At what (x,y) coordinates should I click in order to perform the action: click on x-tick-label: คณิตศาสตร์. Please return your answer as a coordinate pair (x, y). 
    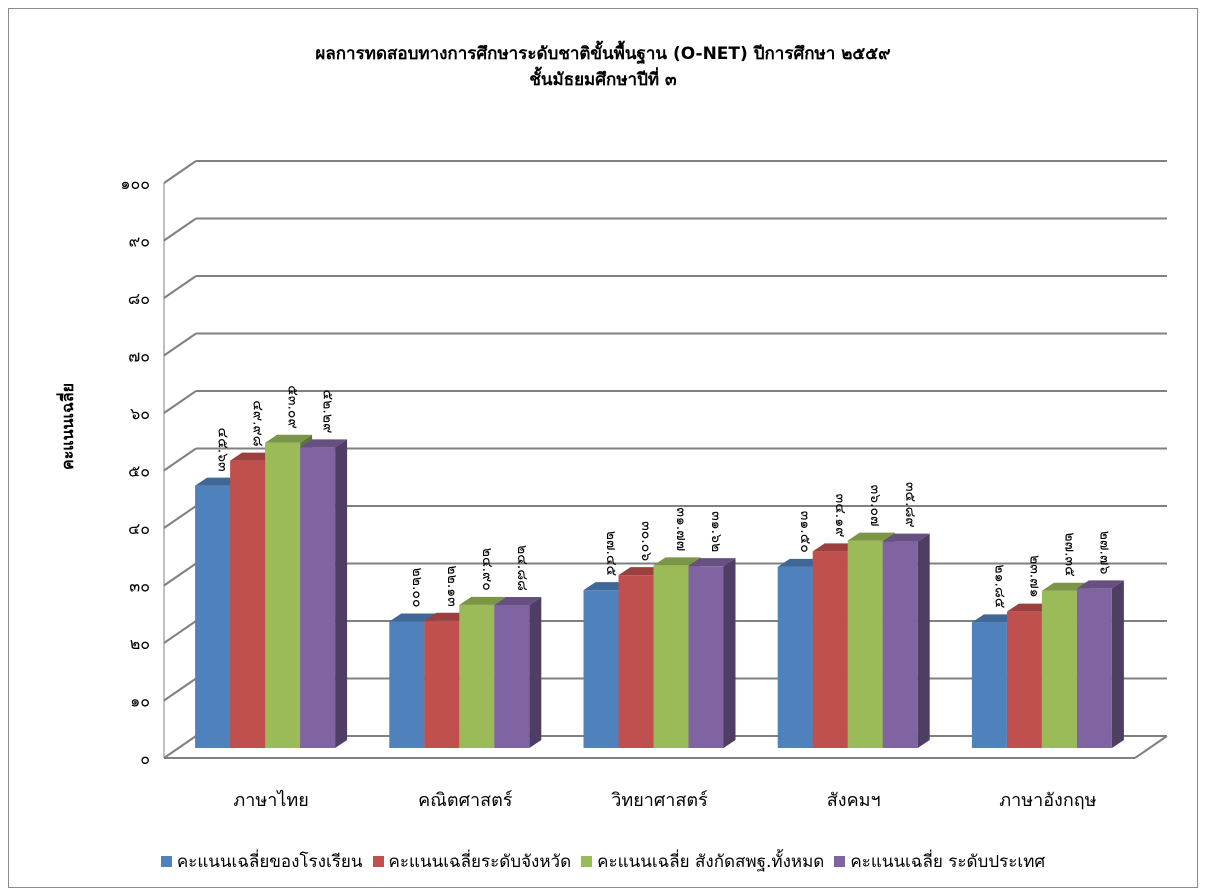
    Looking at the image, I should click on (465, 800).